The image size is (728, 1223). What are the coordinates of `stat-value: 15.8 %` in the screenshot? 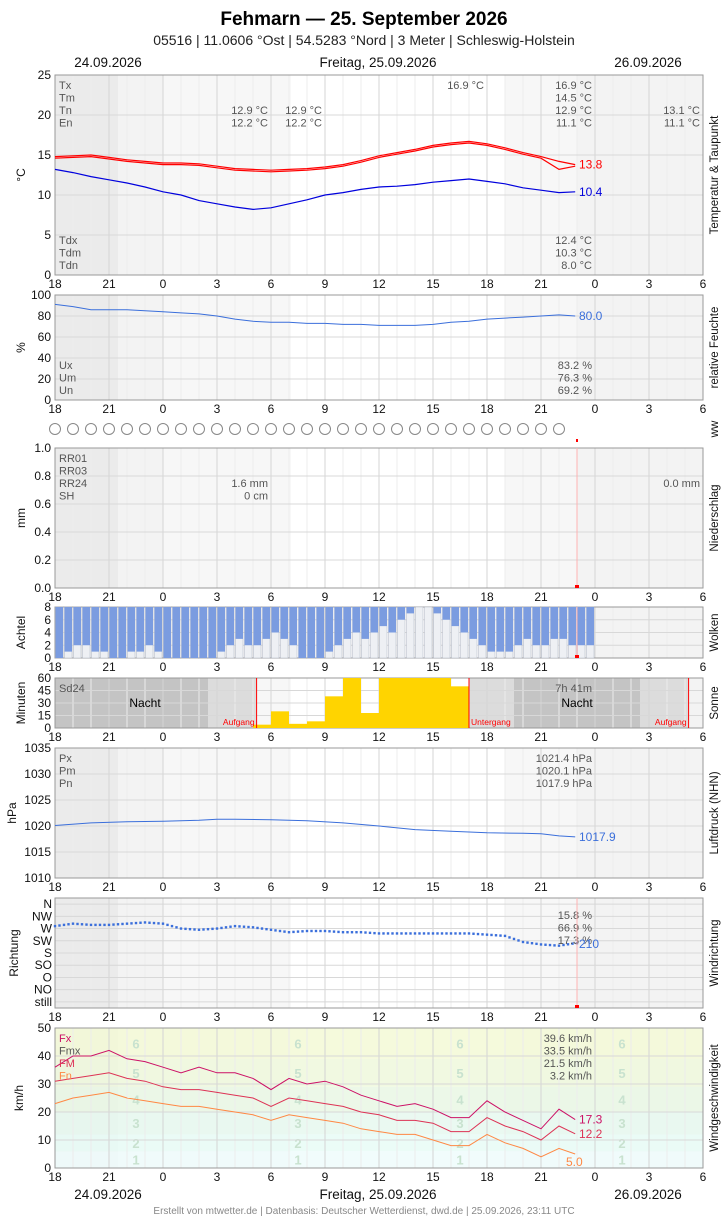 It's located at (575, 916).